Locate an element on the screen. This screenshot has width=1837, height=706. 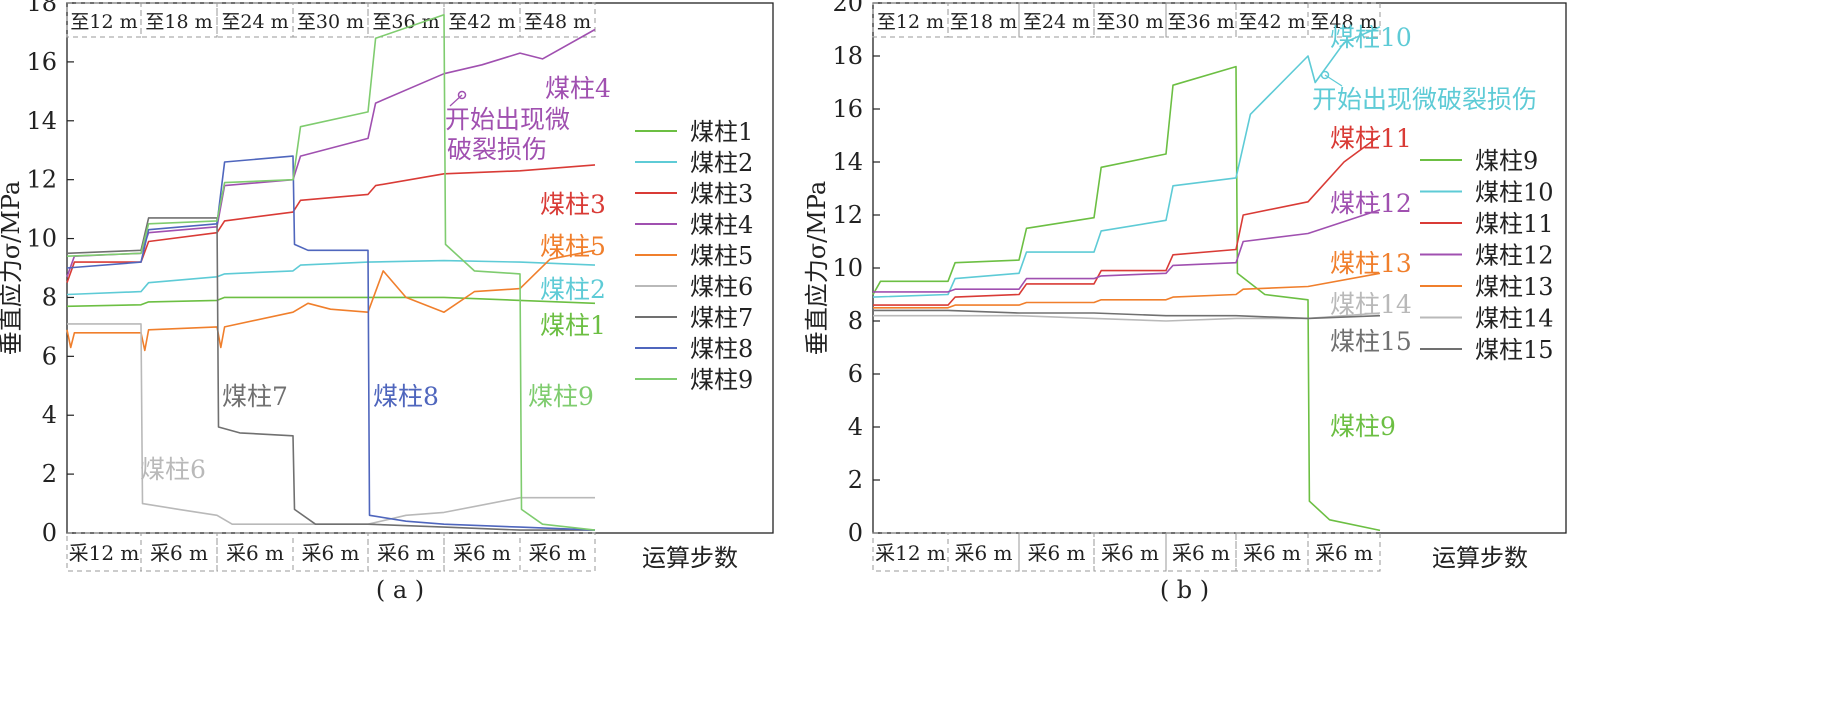
legend-label: 煤柱1 is located at coordinates (721, 132).